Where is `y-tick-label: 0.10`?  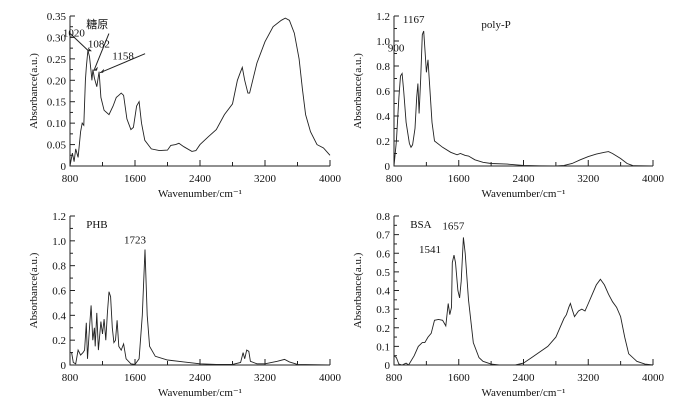
y-tick-label: 0.10 is located at coordinates (57, 124).